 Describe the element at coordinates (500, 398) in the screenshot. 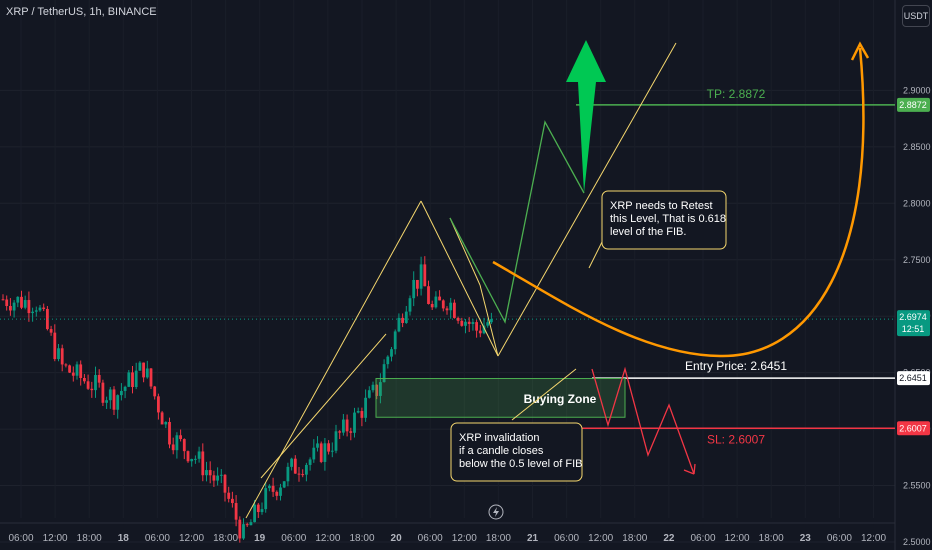

I see `buying-zone` at that location.